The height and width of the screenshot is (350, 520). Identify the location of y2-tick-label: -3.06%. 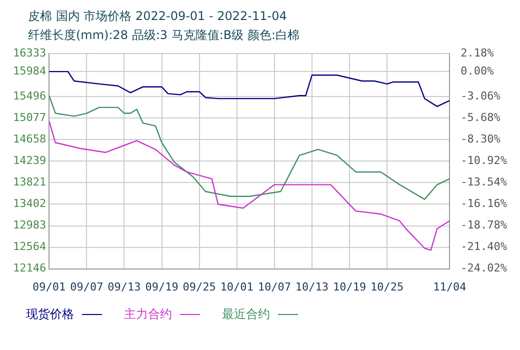
(480, 96).